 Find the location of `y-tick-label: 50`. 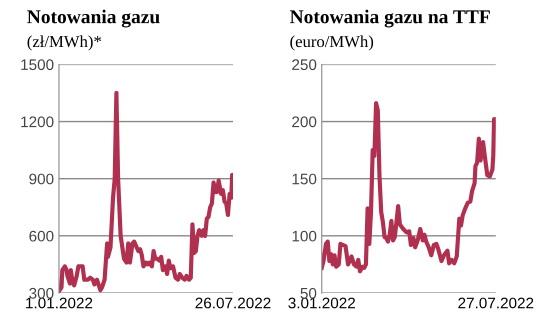

y-tick-label: 50 is located at coordinates (308, 293).